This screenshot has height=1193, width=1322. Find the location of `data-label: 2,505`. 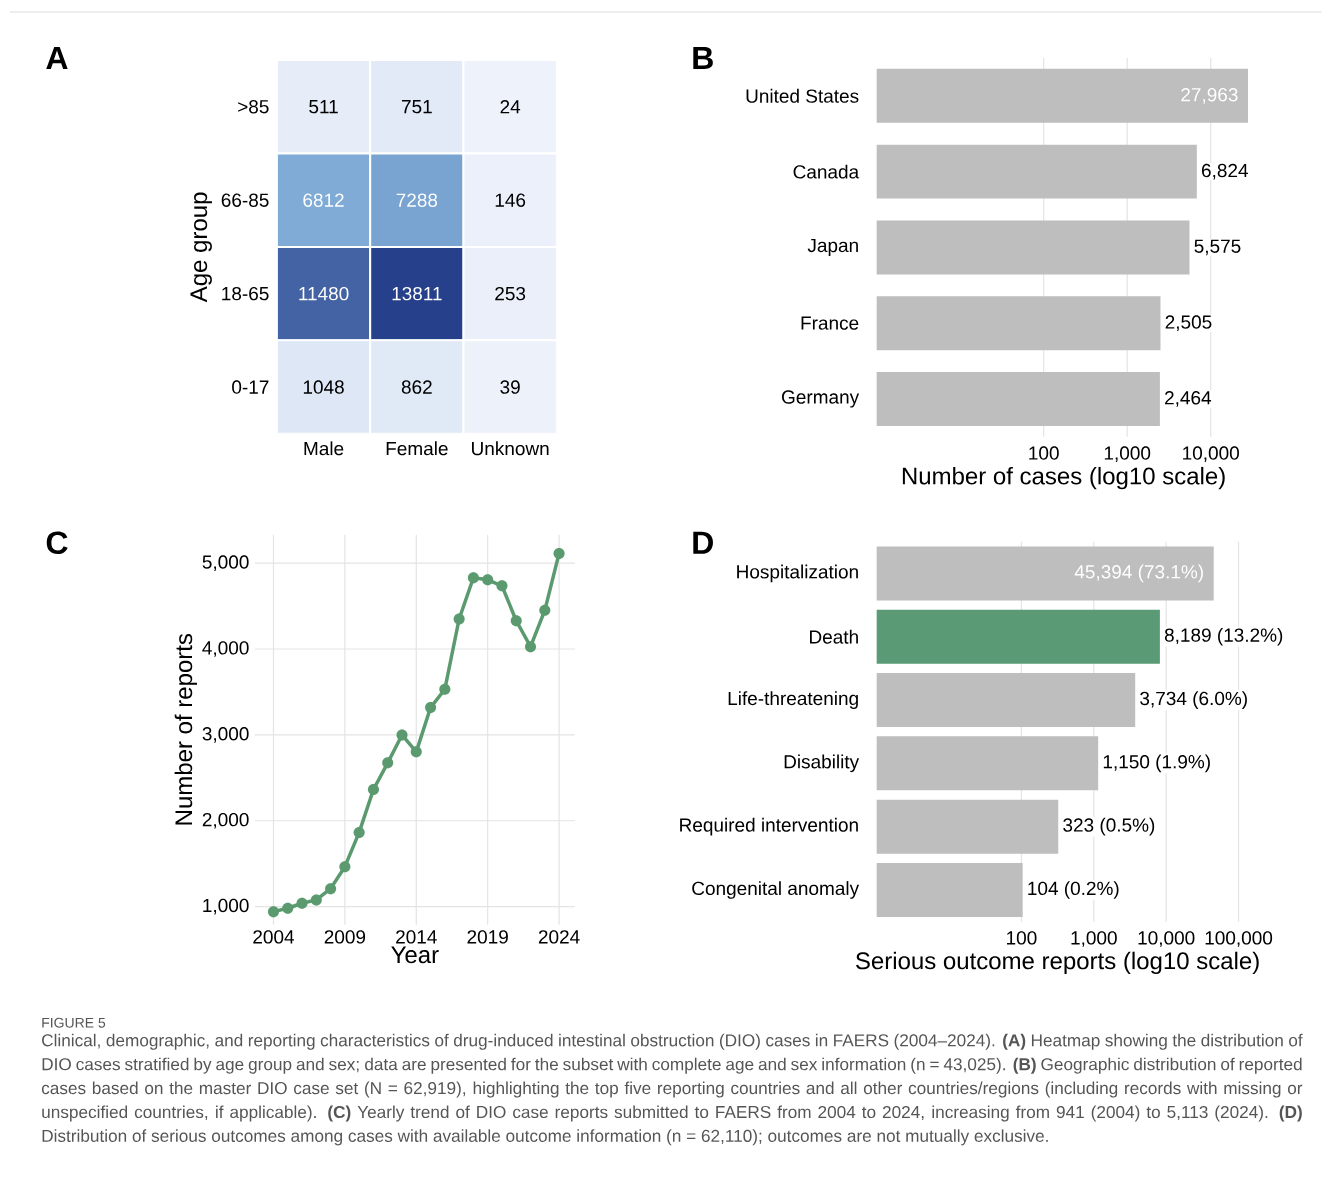

data-label: 2,505 is located at coordinates (1188, 323).